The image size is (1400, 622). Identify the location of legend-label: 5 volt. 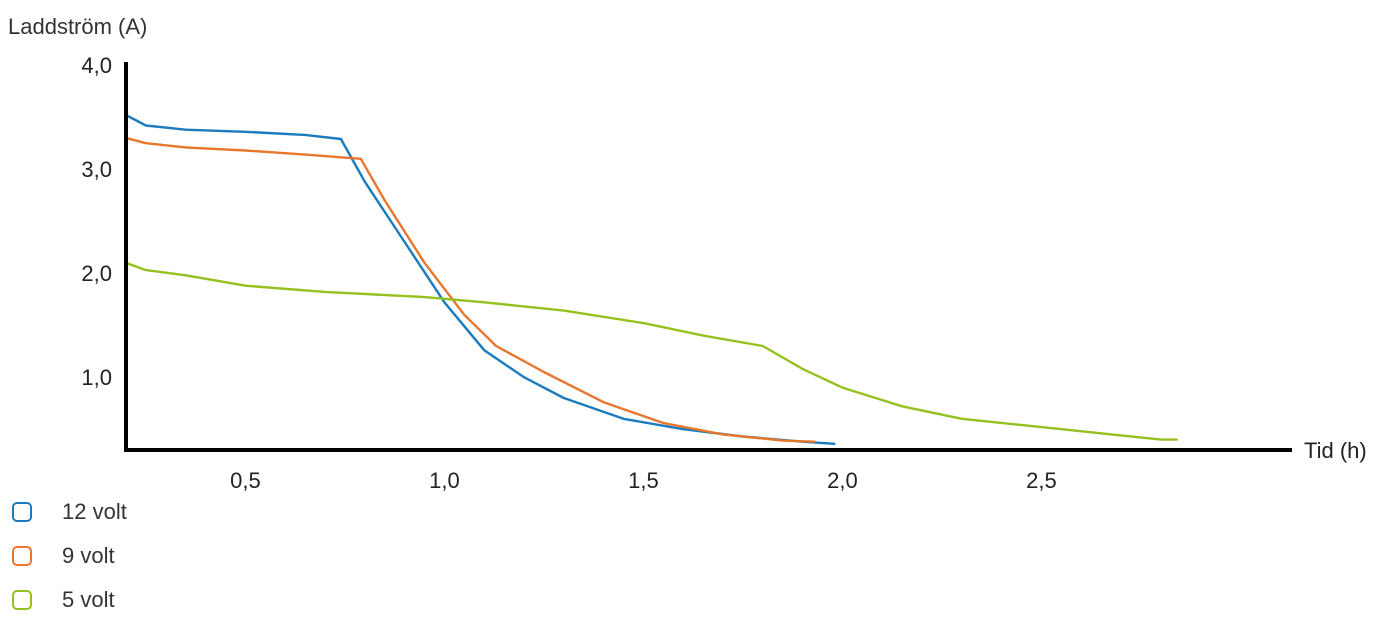
(88, 599).